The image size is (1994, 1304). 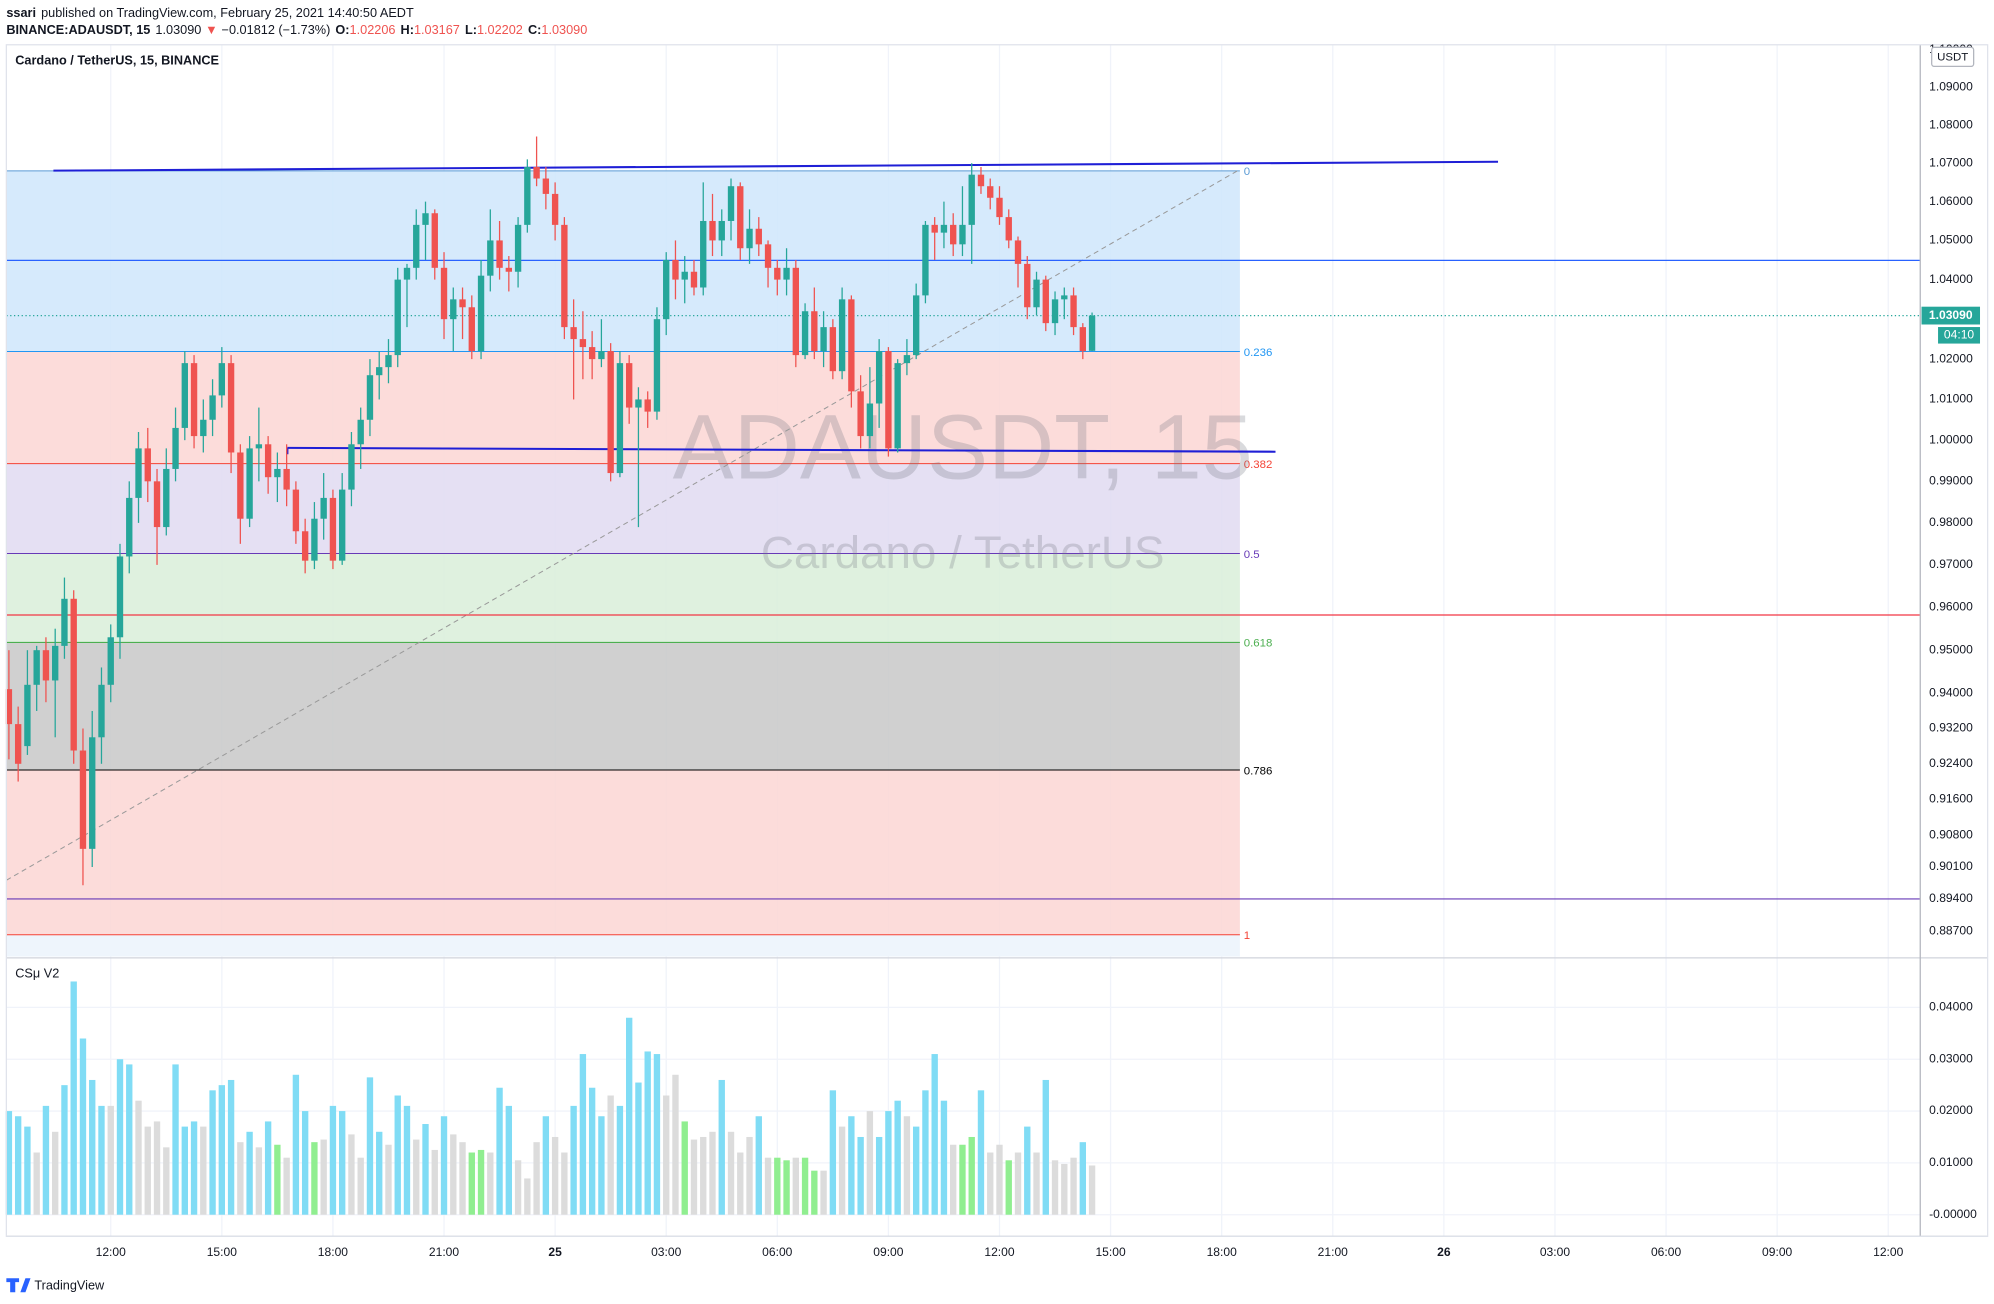 What do you see at coordinates (21, 13) in the screenshot?
I see `author: ssari` at bounding box center [21, 13].